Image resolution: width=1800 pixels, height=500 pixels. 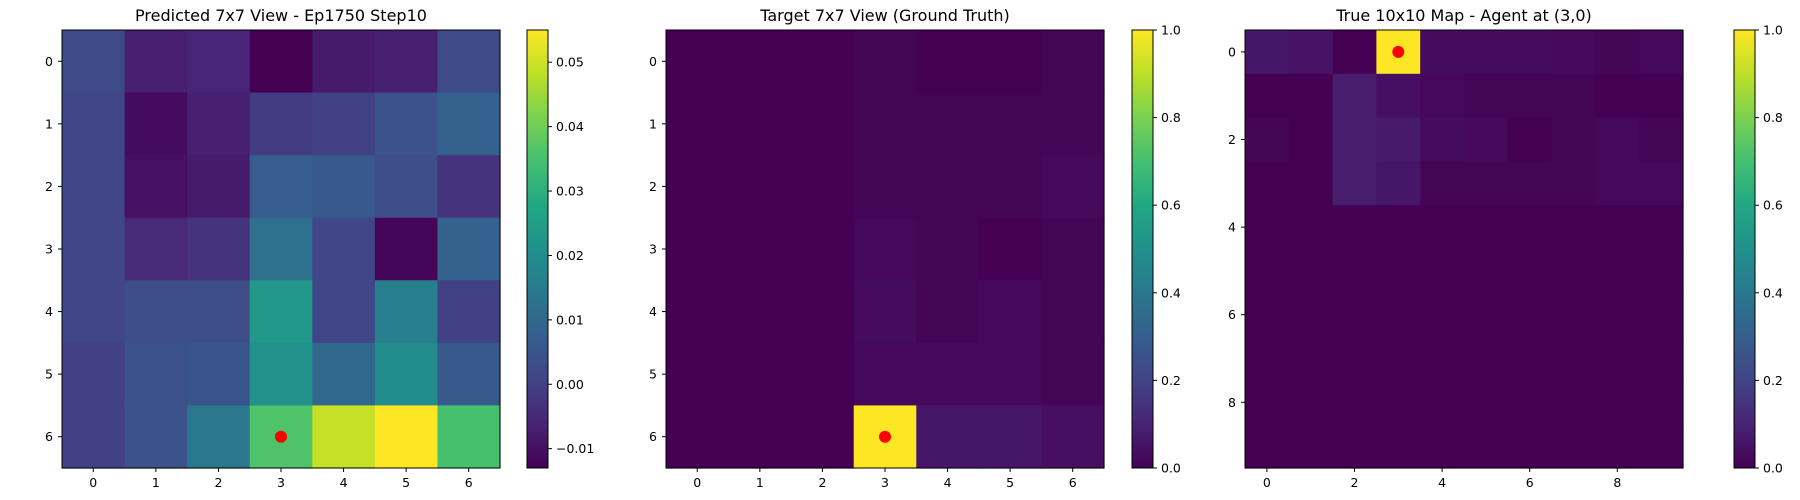 I want to click on y-tick-label: 8, so click(x=1232, y=402).